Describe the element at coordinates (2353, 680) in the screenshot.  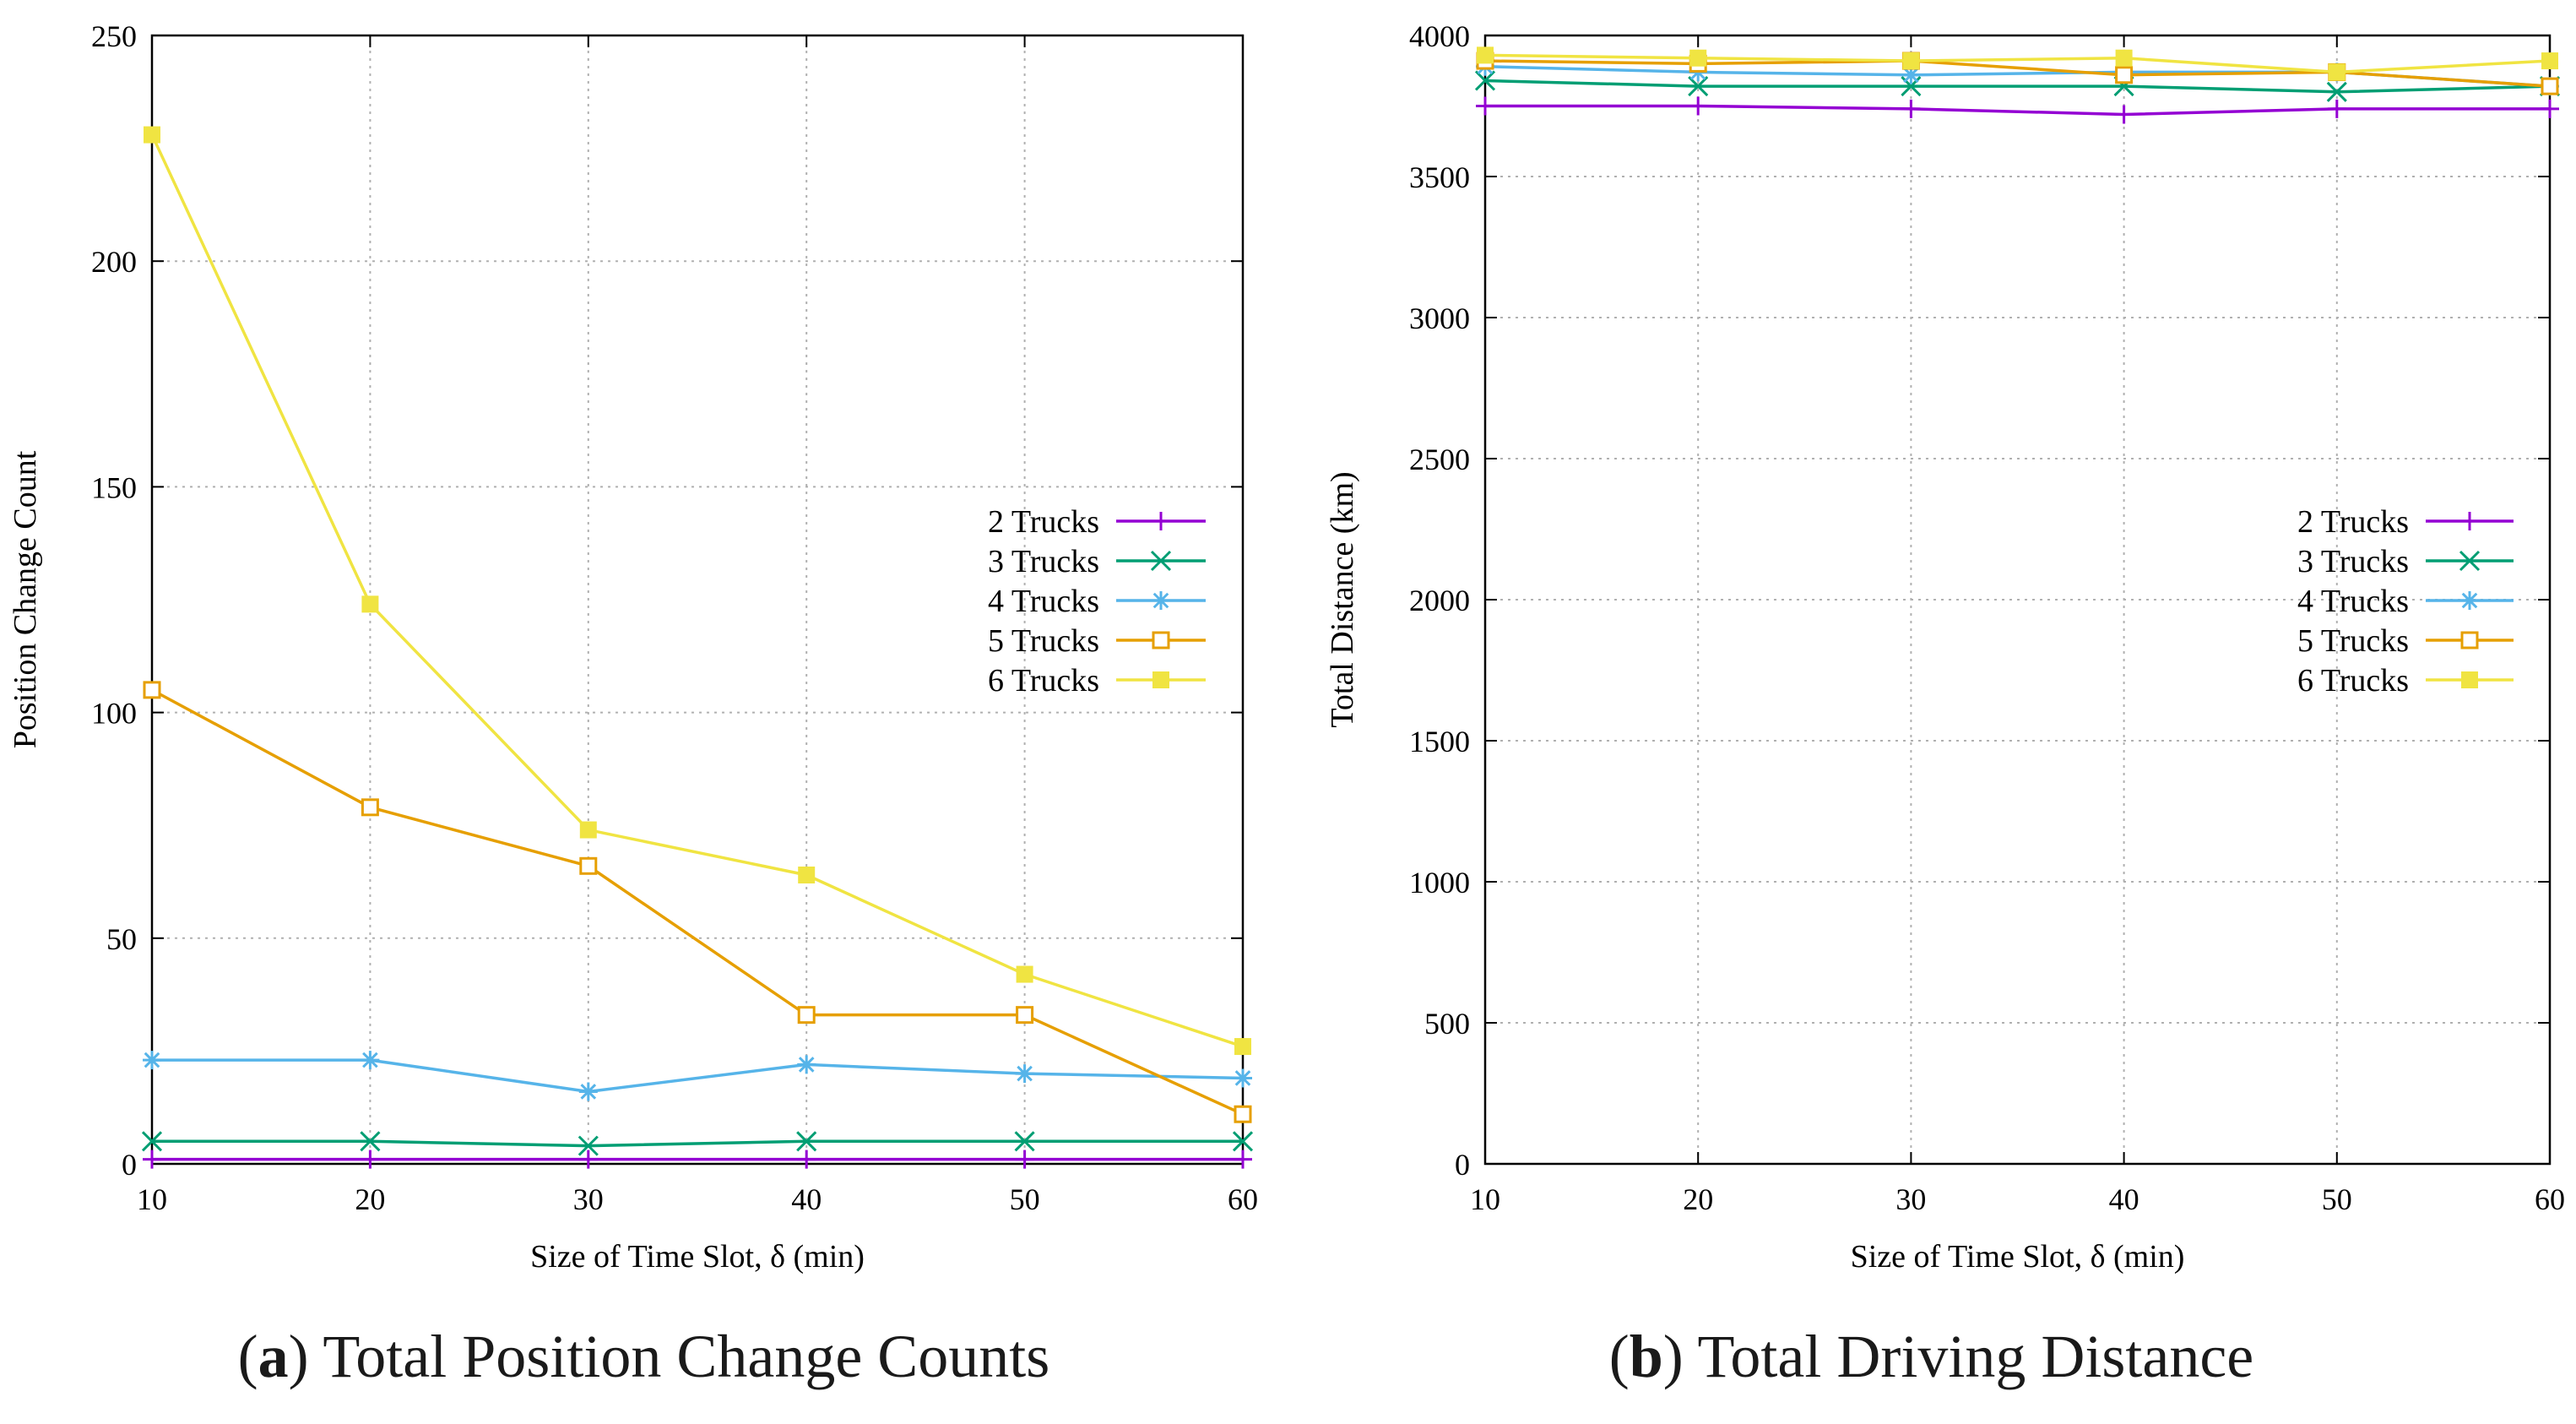
I see `chart-b-legend-label-4: 6 Trucks` at that location.